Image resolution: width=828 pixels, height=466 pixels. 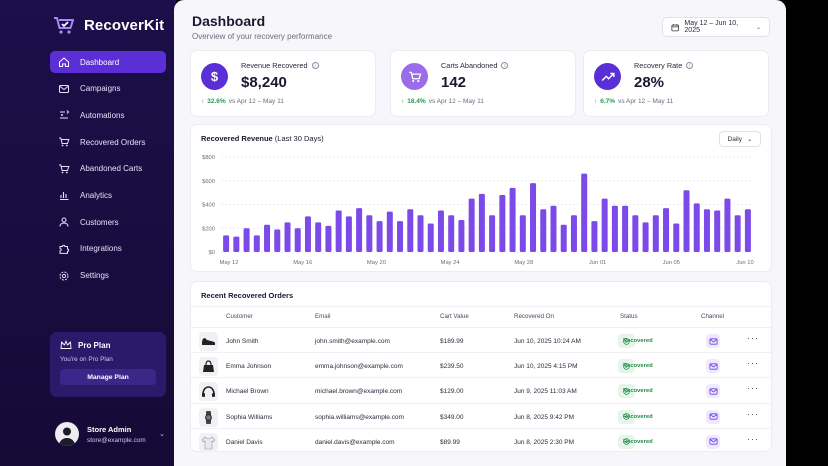 I want to click on stat-value: $8,240, so click(x=264, y=82).